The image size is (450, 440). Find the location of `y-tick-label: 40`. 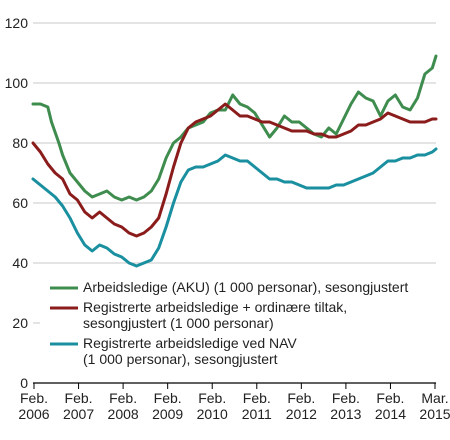

y-tick-label: 40 is located at coordinates (20, 263).